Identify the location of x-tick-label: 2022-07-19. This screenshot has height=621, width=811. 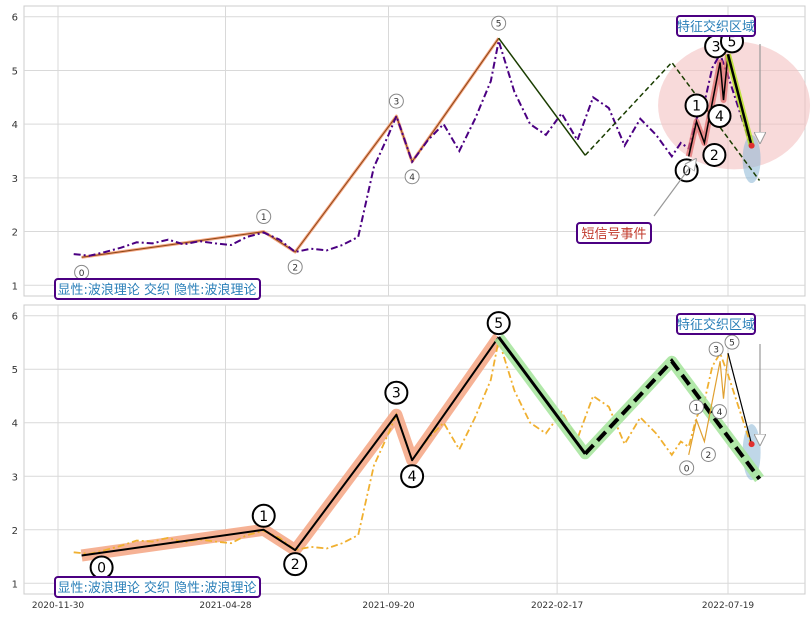
(728, 606).